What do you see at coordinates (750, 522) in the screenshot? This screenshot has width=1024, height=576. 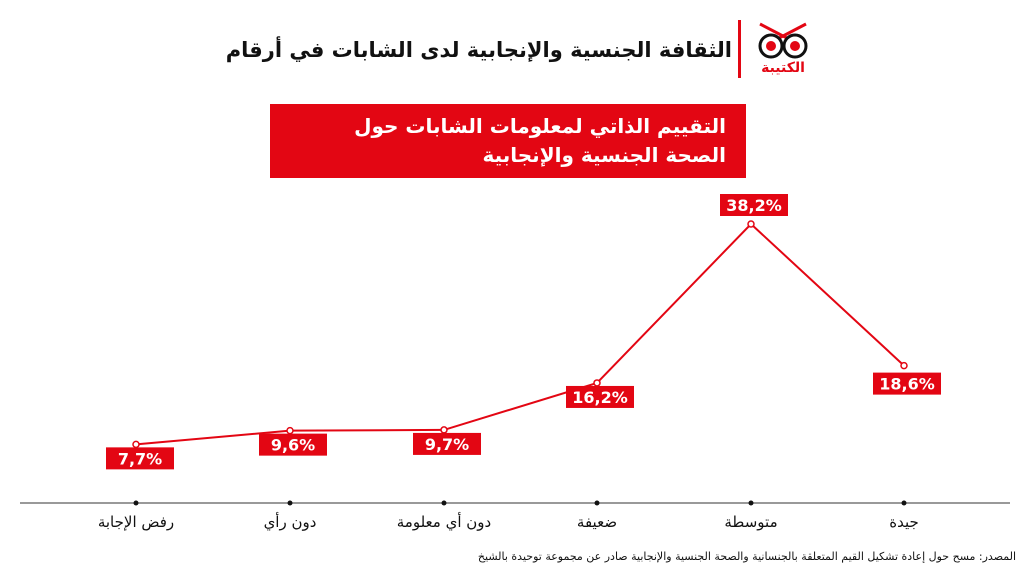 I see `x-tick-label-5: متوسطة` at bounding box center [750, 522].